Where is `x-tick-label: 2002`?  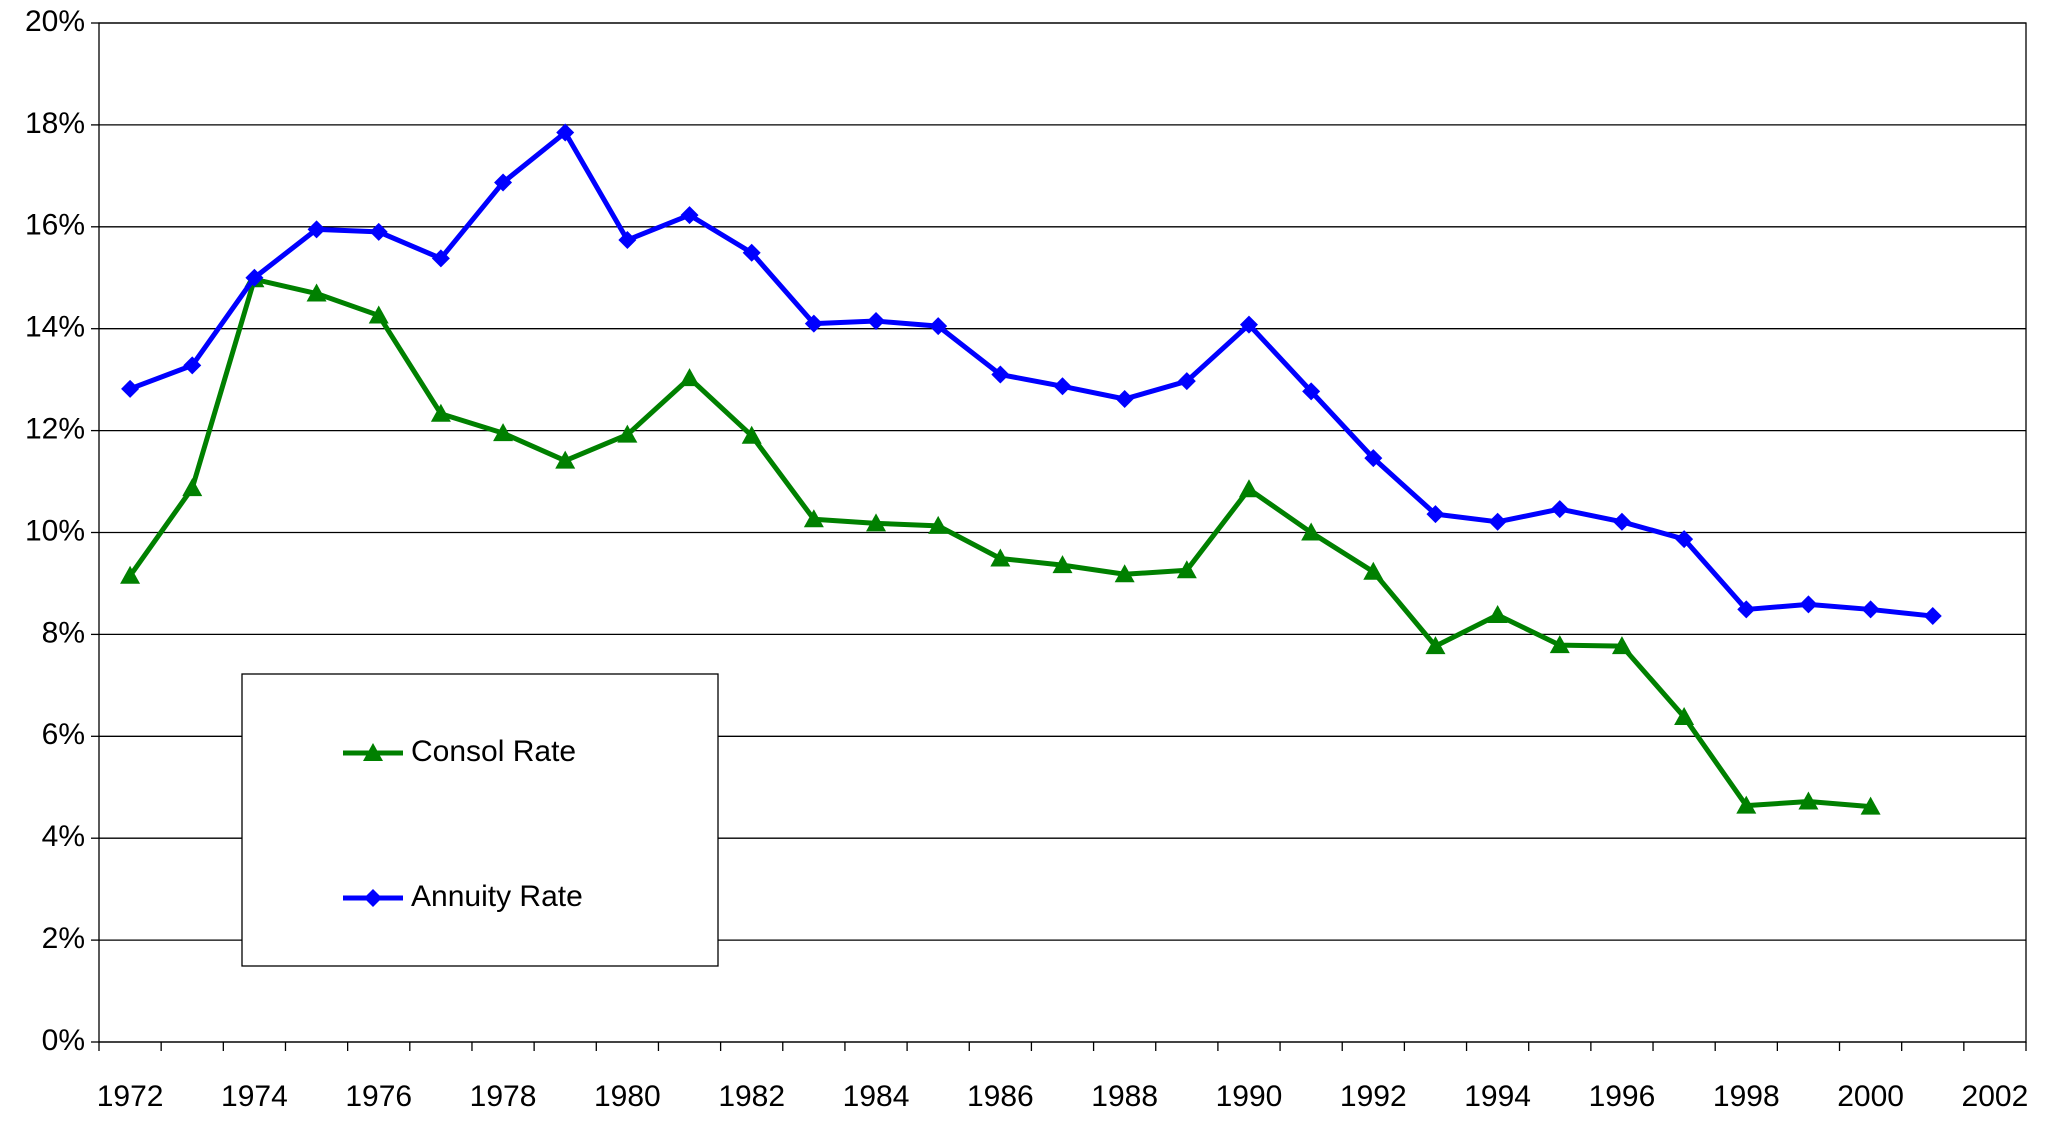 x-tick-label: 2002 is located at coordinates (1995, 1096).